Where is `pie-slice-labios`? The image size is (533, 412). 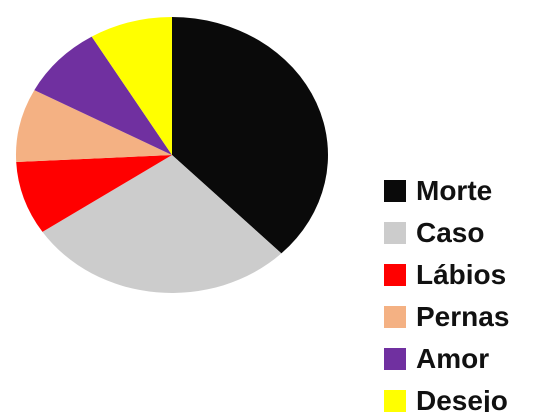
pie-slice-labios is located at coordinates (94, 193).